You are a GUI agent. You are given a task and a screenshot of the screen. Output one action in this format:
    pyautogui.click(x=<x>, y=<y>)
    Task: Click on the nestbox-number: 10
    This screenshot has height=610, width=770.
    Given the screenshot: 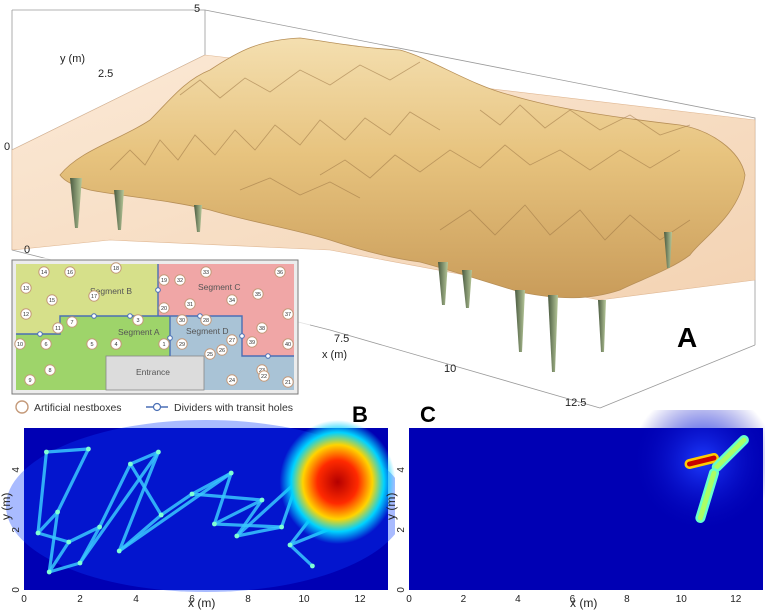 What is the action you would take?
    pyautogui.click(x=20, y=345)
    